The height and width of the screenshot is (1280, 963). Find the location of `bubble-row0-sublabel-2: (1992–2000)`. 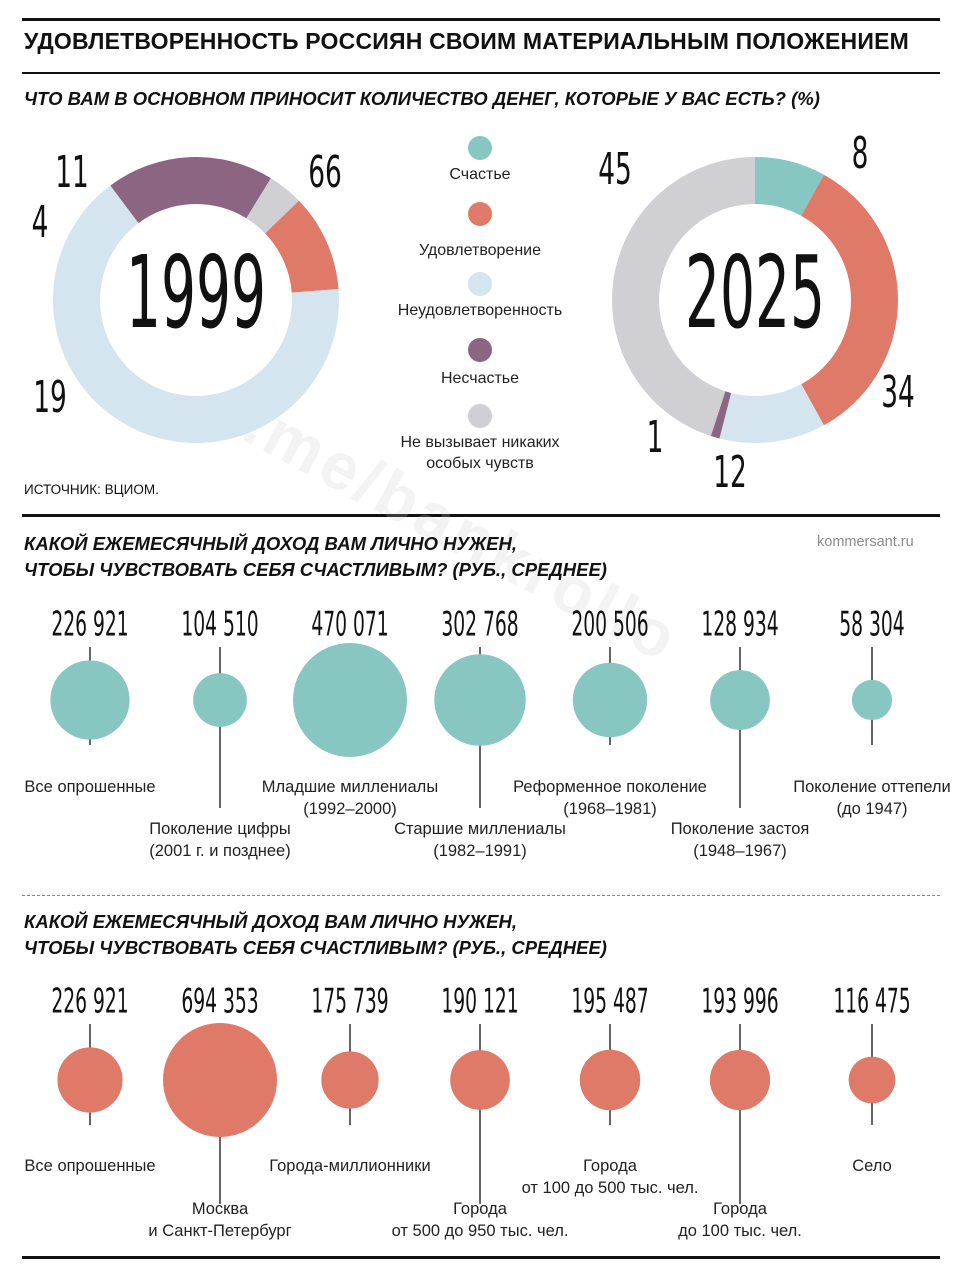

bubble-row0-sublabel-2: (1992–2000) is located at coordinates (350, 809).